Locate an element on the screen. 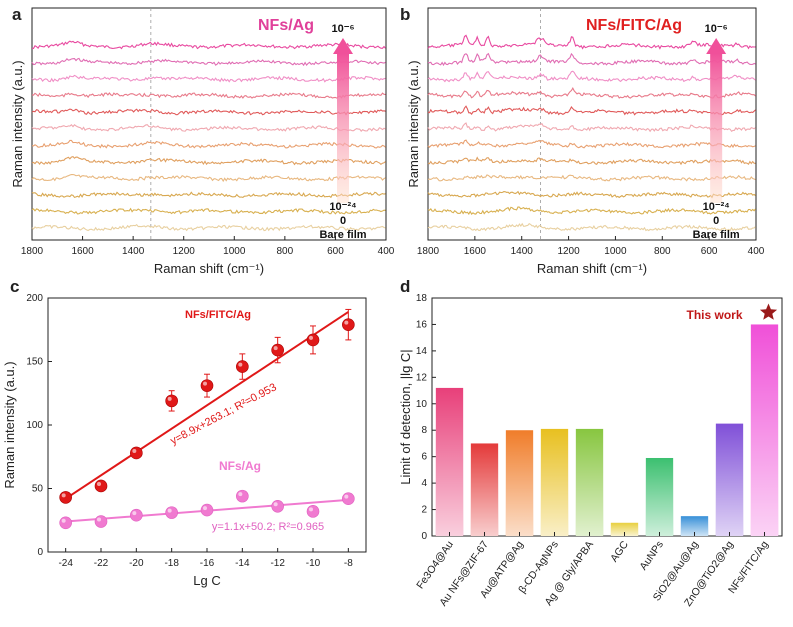 Image resolution: width=793 pixels, height=627 pixels. y-tick-label: 150 is located at coordinates (34, 362).